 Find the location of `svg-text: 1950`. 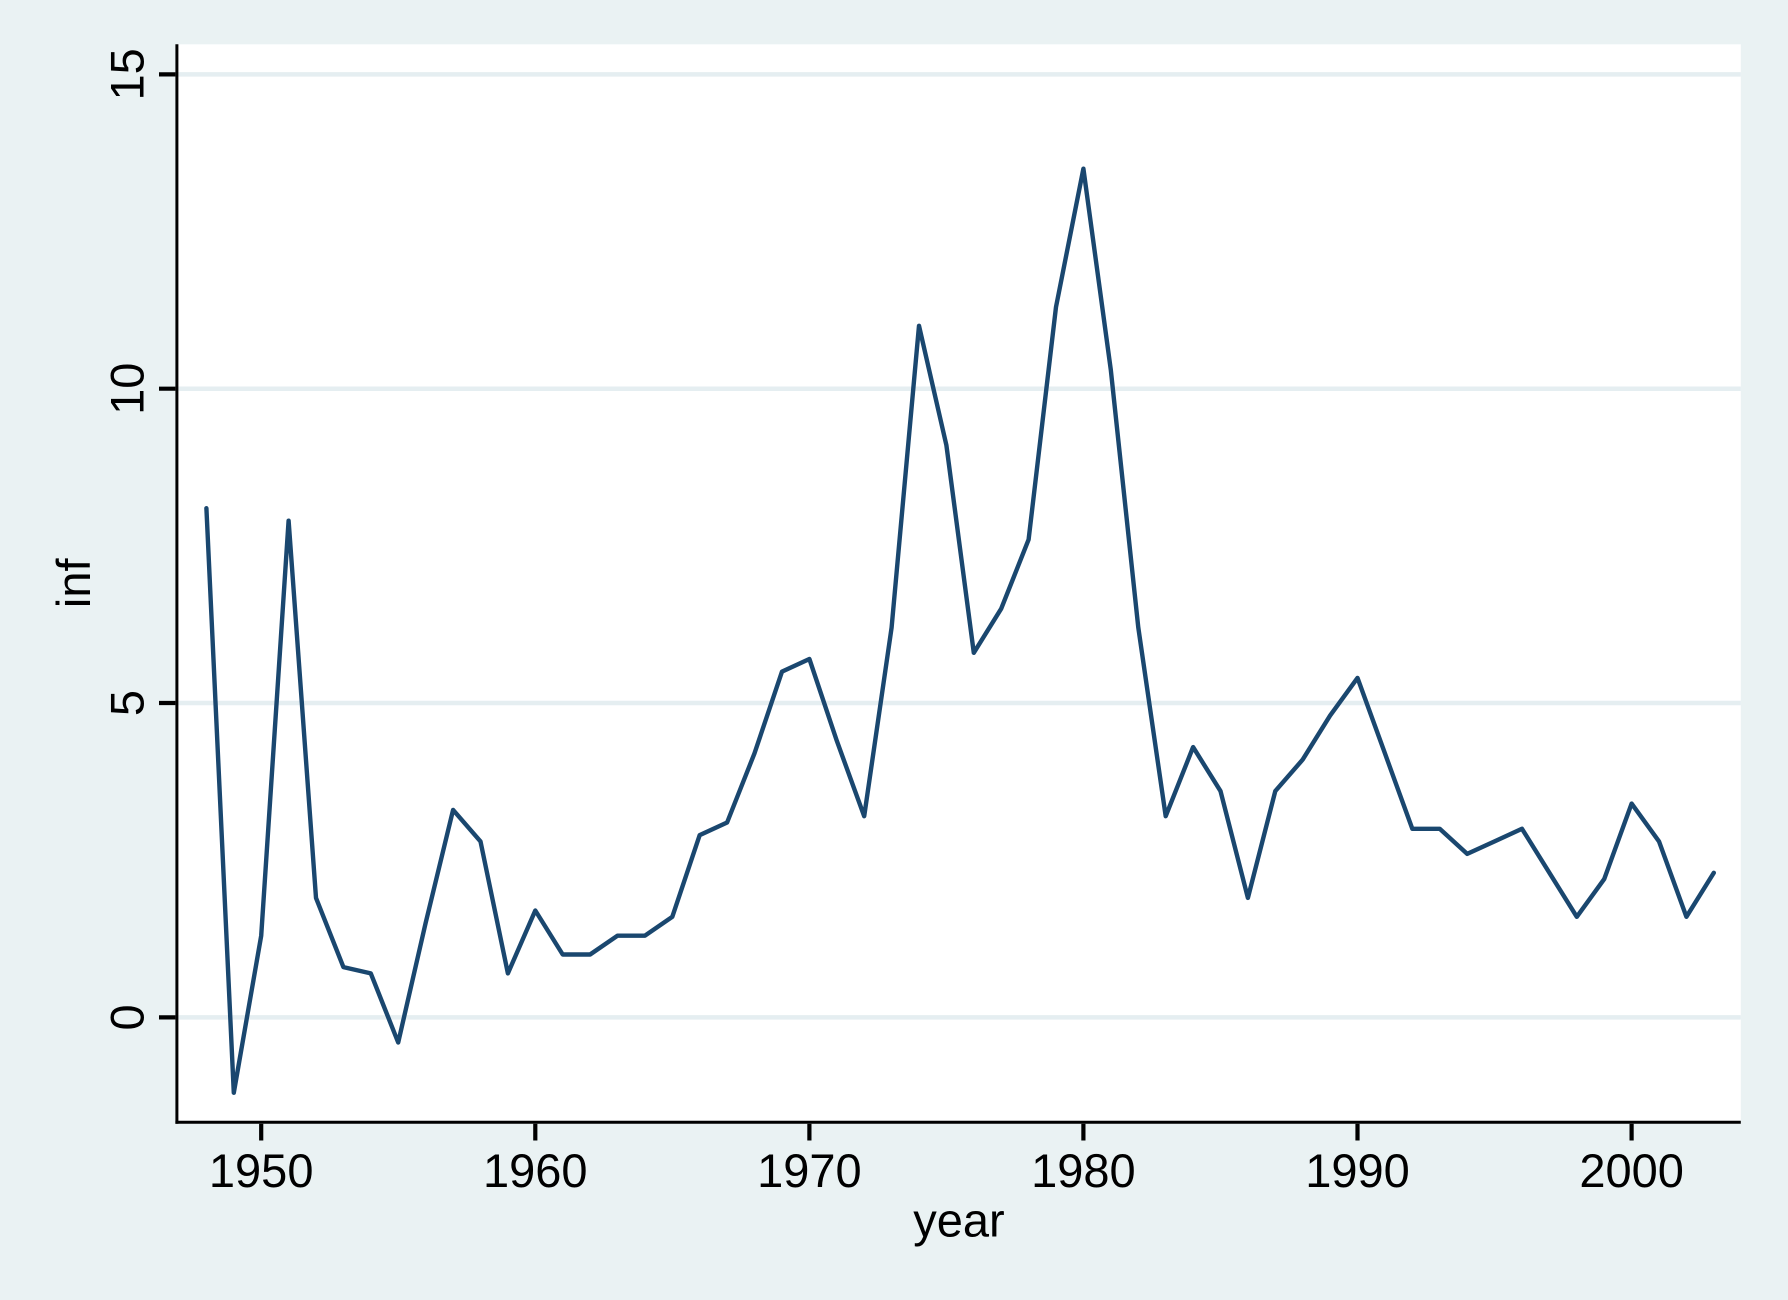

svg-text: 1950 is located at coordinates (261, 1170).